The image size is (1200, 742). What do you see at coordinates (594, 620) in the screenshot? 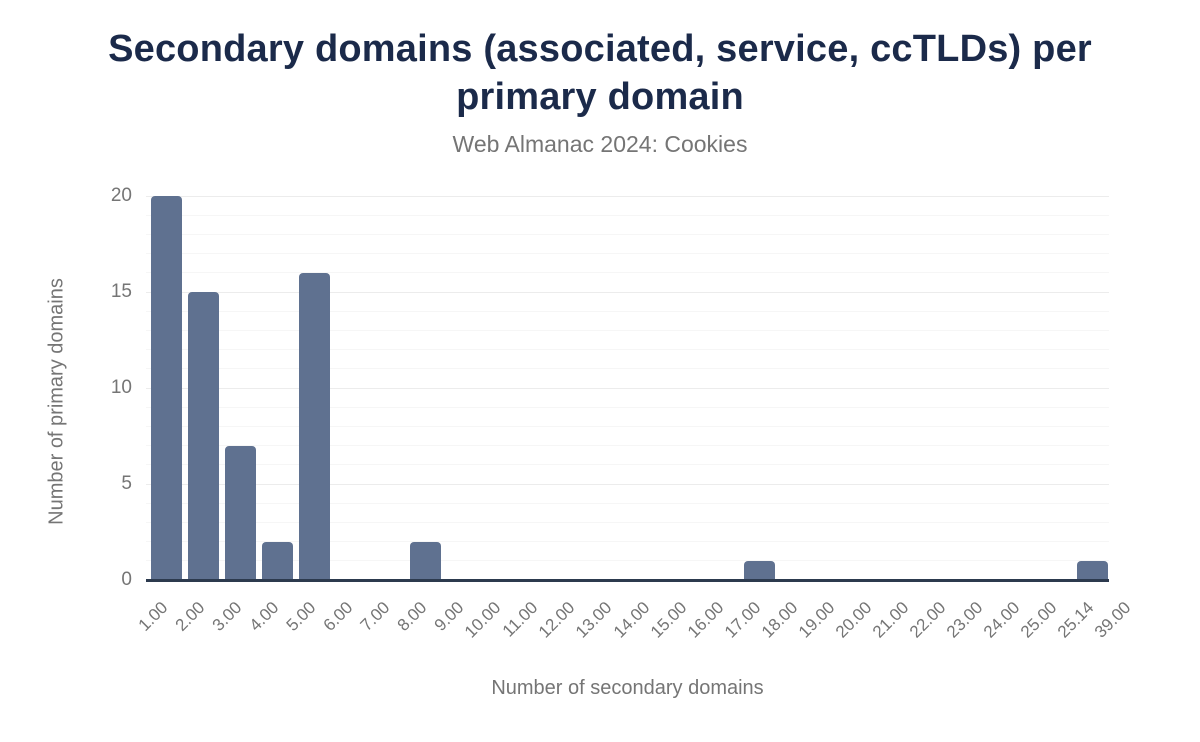
I see `x-tick-label: 13.00` at bounding box center [594, 620].